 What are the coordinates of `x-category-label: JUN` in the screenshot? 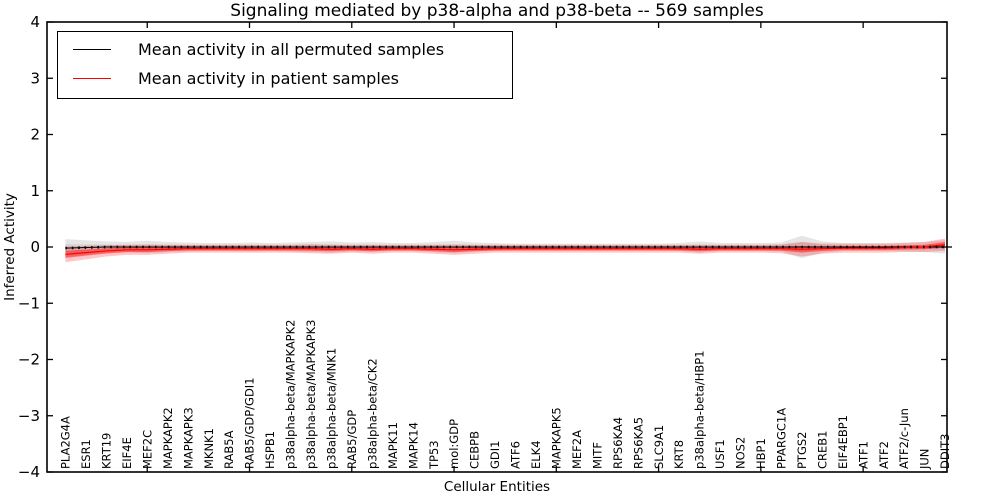 It's located at (925, 459).